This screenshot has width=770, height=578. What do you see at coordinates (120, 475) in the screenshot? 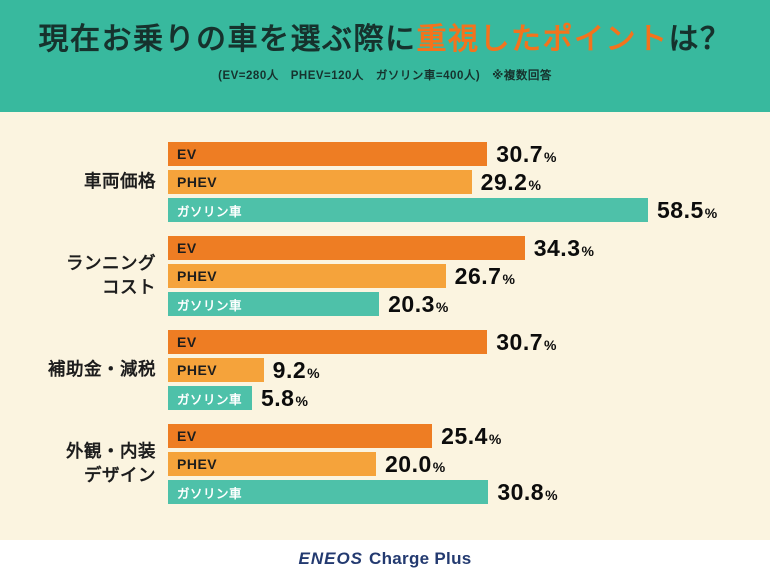
I see `category-label-line: デザイン` at bounding box center [120, 475].